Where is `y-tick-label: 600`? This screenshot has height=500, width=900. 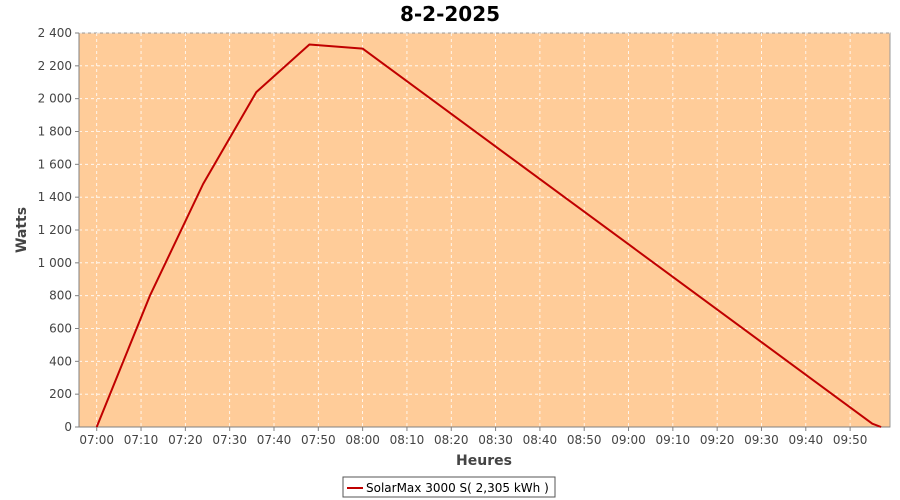 y-tick-label: 600 is located at coordinates (60, 329).